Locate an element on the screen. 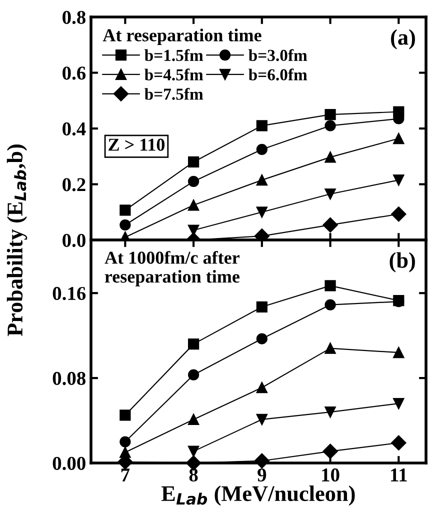  legend-title: At reseparation time is located at coordinates (182, 37).